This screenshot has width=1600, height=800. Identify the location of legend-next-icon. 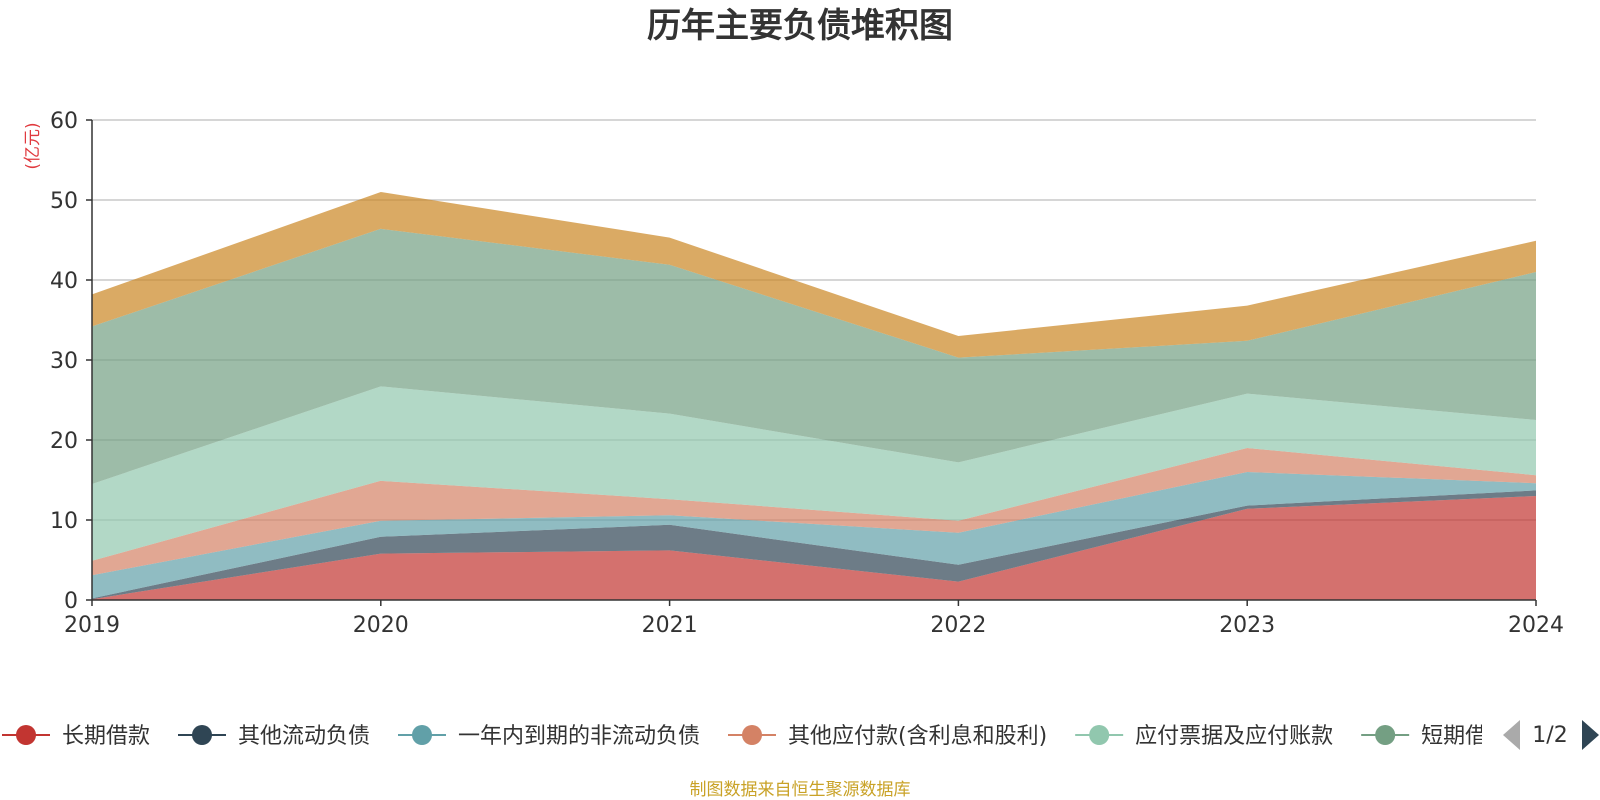
(1590, 735).